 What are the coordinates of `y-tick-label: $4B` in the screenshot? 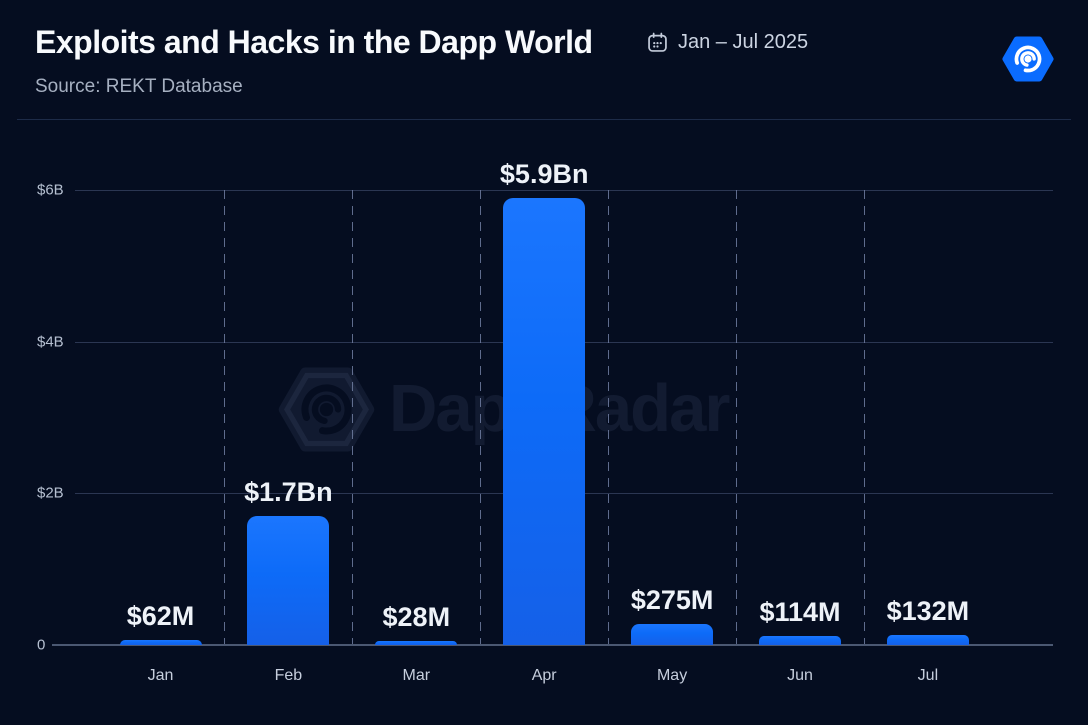 It's located at (50, 342).